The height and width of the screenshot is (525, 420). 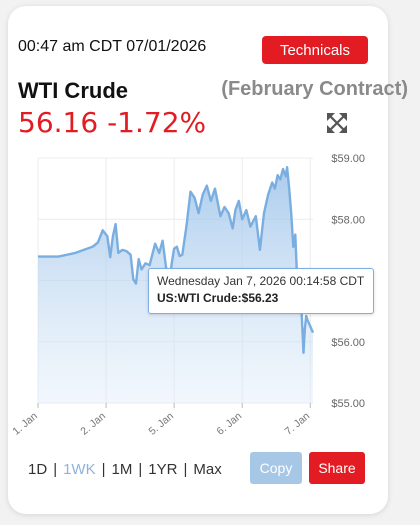 What do you see at coordinates (207, 469) in the screenshot?
I see `range-max: Max` at bounding box center [207, 469].